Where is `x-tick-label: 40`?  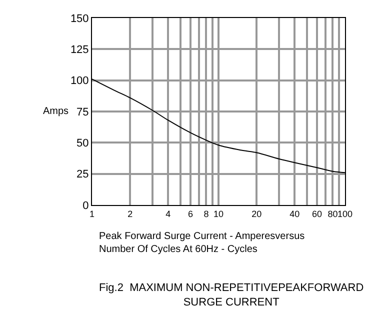
x-tick-label: 40 is located at coordinates (295, 213).